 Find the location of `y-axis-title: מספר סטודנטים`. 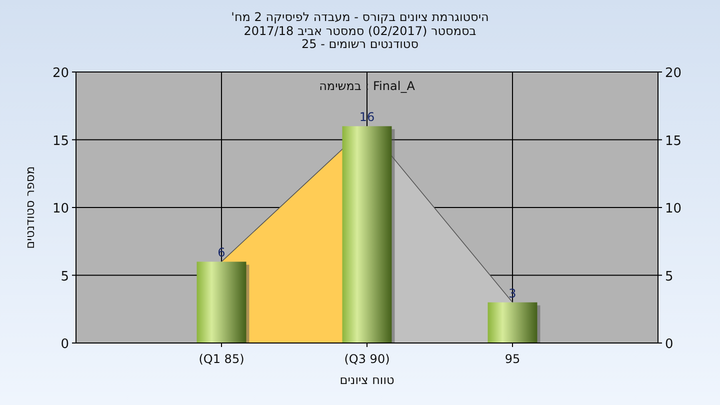

y-axis-title: מספר סטודנטים is located at coordinates (30, 207).